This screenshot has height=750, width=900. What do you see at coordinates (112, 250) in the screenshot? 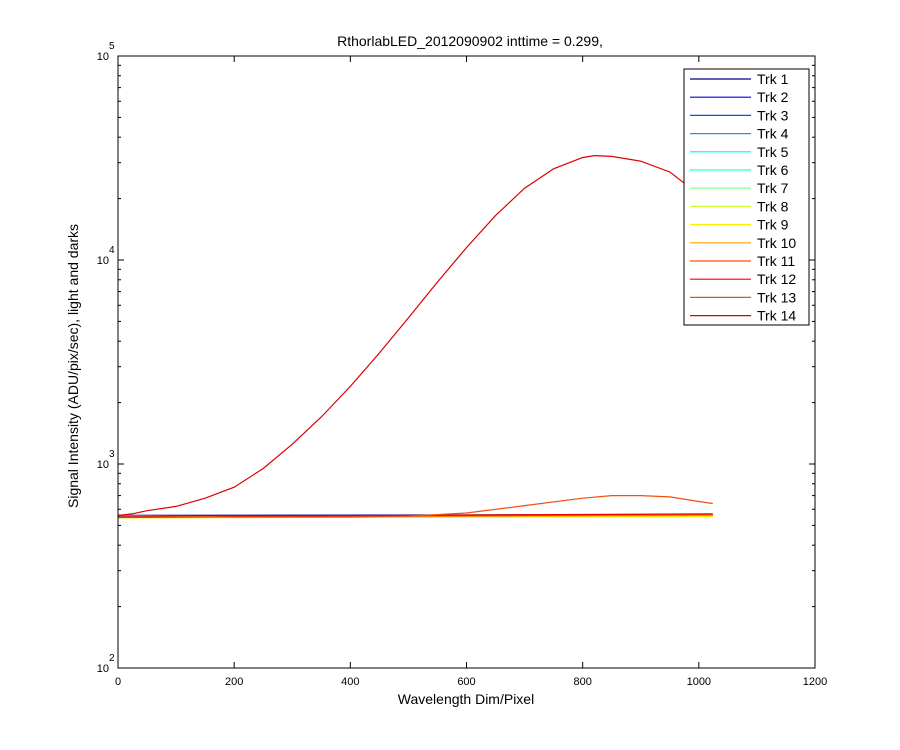
I see `y-tick-exponent: 4` at bounding box center [112, 250].